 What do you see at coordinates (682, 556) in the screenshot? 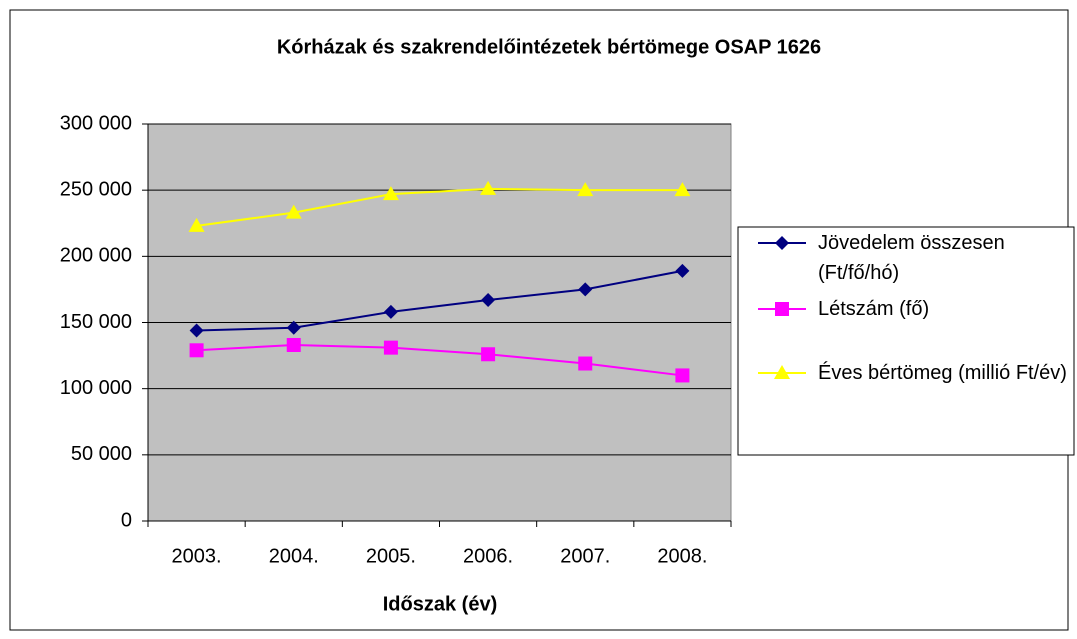
I see `x-tick-label: 2008.` at bounding box center [682, 556].